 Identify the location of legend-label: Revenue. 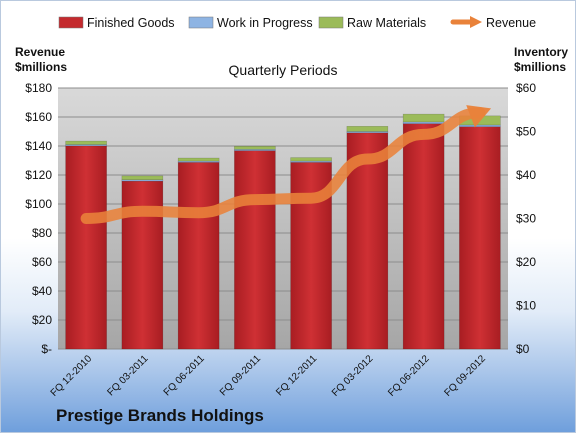
(511, 23).